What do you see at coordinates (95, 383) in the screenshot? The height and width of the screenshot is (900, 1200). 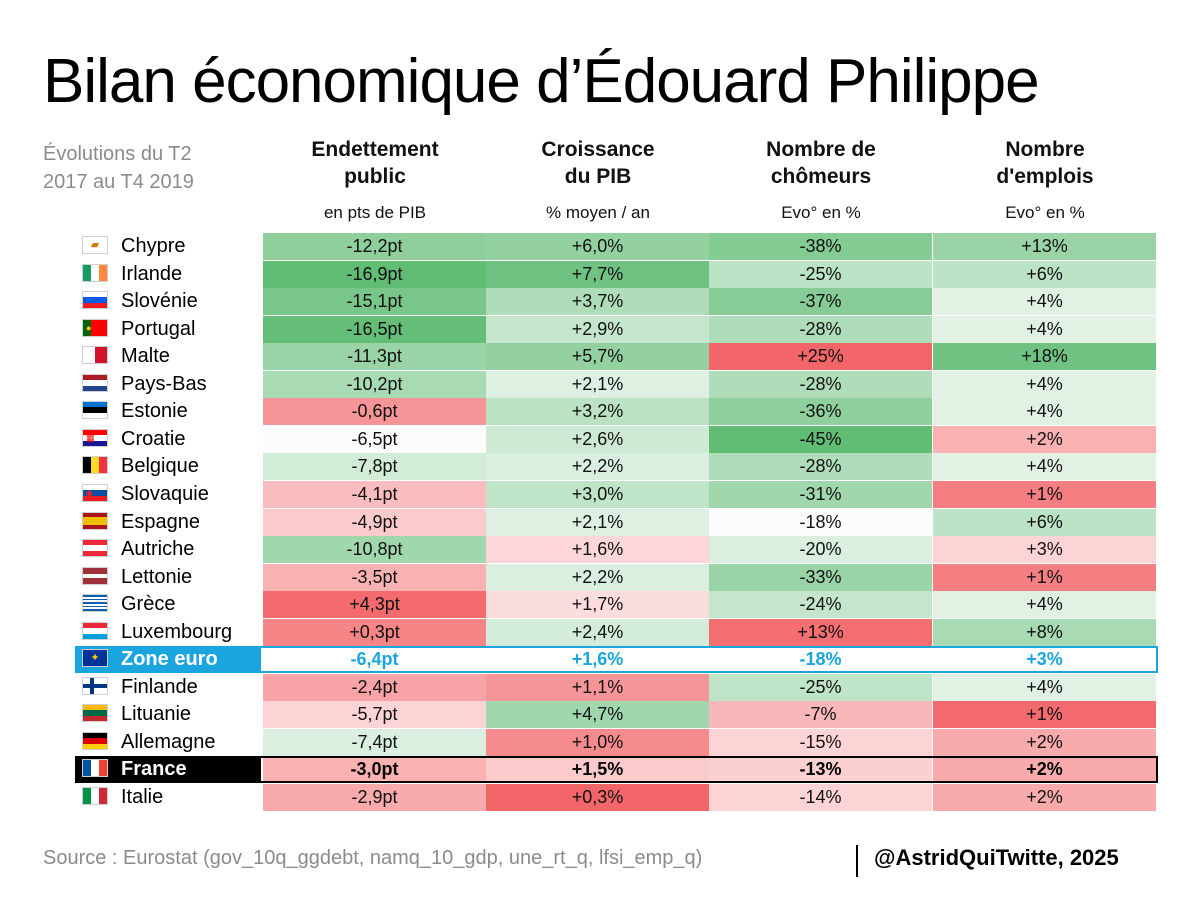 I see `netherlands-flag-icon` at bounding box center [95, 383].